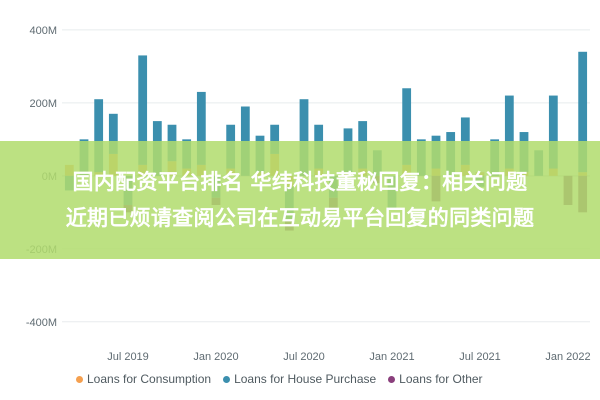  Describe the element at coordinates (41, 323) in the screenshot. I see `y-tick-label: -400M` at that location.